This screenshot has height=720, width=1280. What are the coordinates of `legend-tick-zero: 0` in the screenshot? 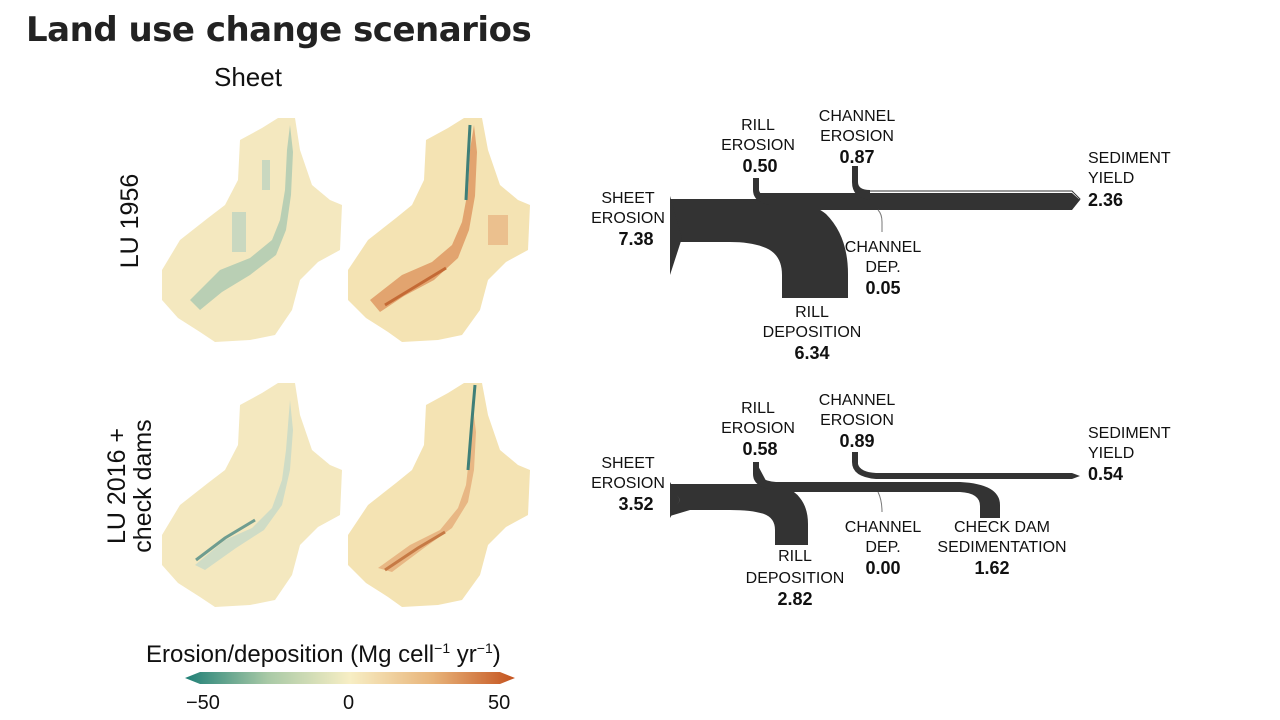 It's located at (349, 703).